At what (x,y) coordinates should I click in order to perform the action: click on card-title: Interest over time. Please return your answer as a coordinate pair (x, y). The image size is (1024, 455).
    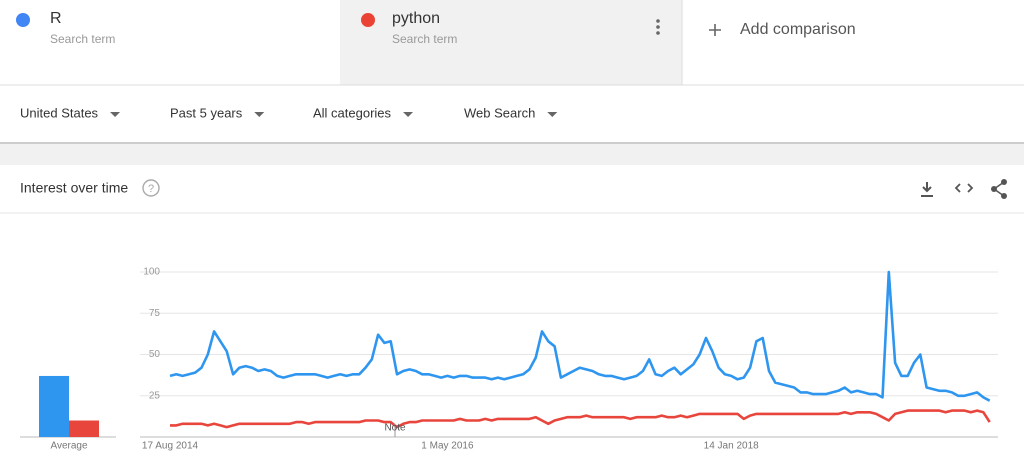
    Looking at the image, I should click on (74, 188).